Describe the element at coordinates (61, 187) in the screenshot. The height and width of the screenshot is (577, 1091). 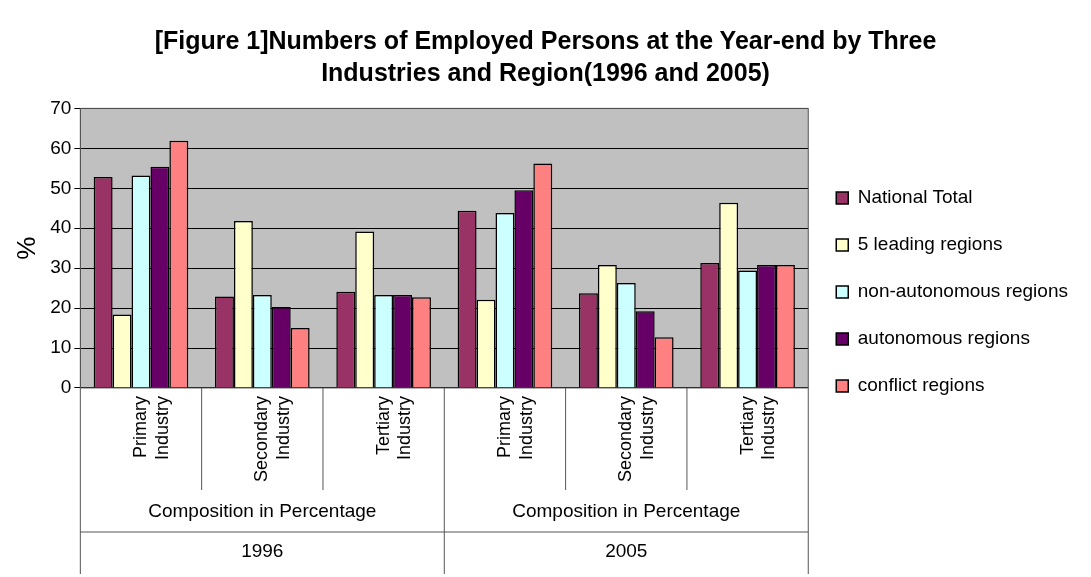
I see `y-tick-label: 50` at that location.